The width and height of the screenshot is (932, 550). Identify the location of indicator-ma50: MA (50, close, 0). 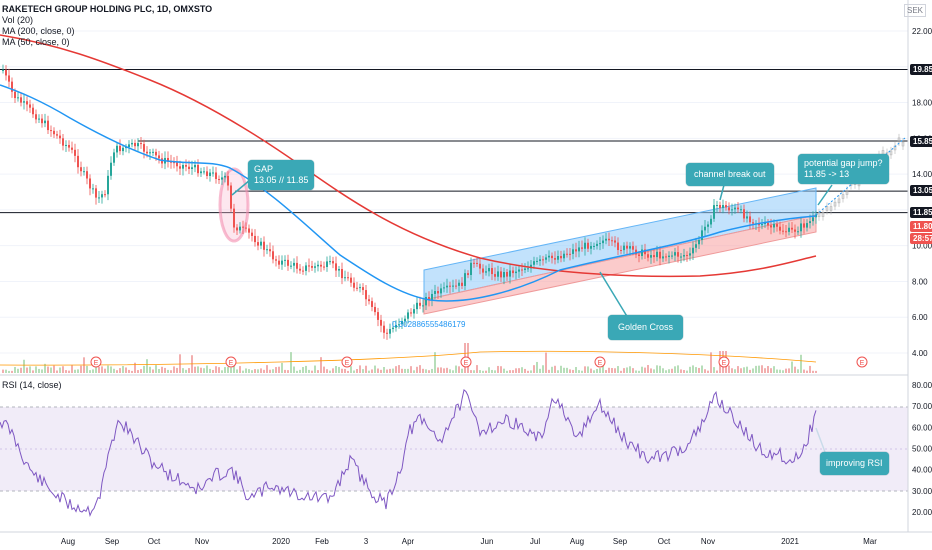
(36, 42).